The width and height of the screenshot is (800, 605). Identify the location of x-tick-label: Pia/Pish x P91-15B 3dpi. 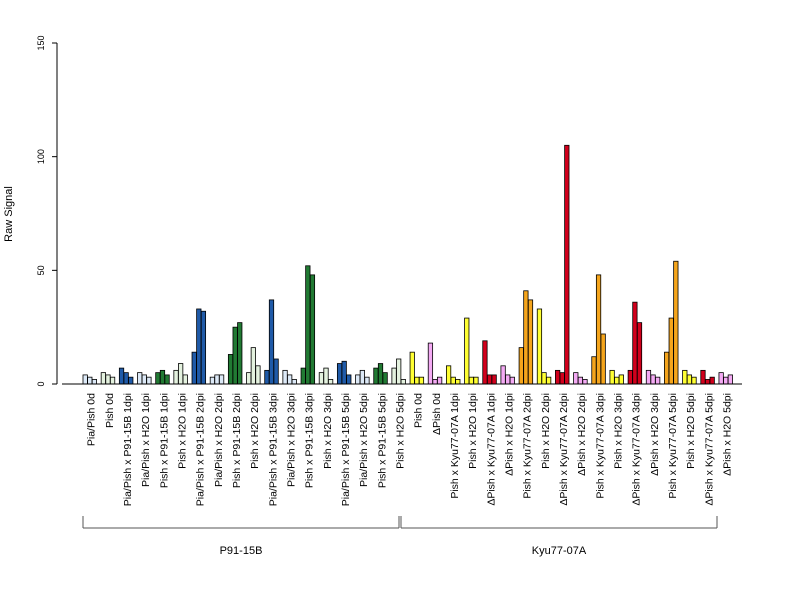
(273, 449).